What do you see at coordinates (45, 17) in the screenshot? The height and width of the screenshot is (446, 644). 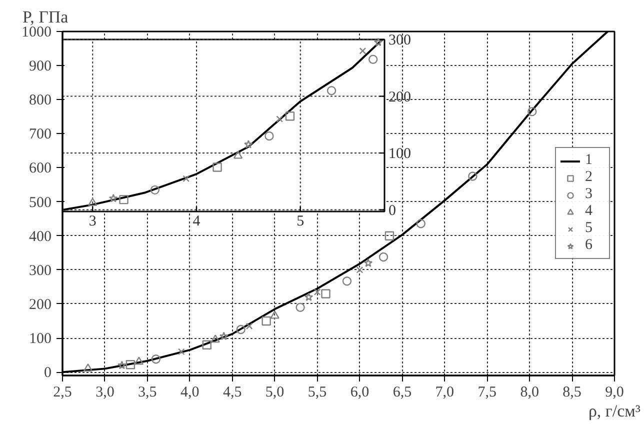 I see `y-axis-title: P, ГПа` at bounding box center [45, 17].